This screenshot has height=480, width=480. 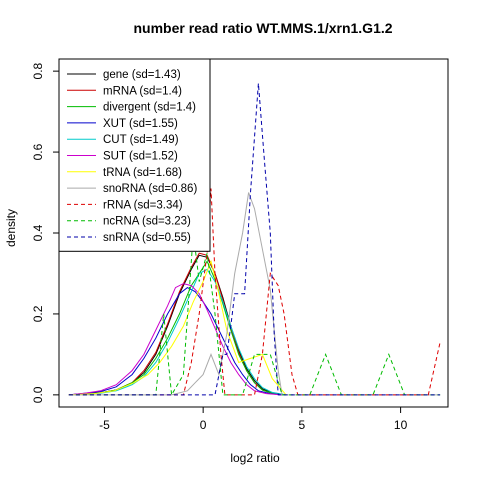 What do you see at coordinates (142, 173) in the screenshot?
I see `legend-label: tRNA (sd=1.68)` at bounding box center [142, 173].